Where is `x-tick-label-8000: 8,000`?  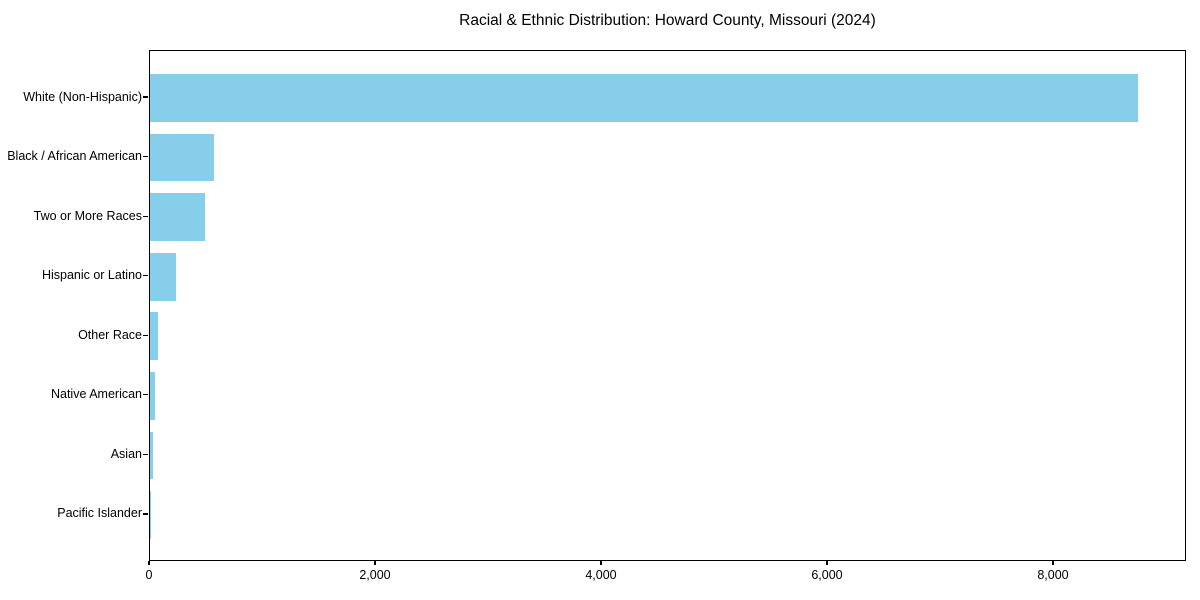
x-tick-label-8000: 8,000 is located at coordinates (1053, 575).